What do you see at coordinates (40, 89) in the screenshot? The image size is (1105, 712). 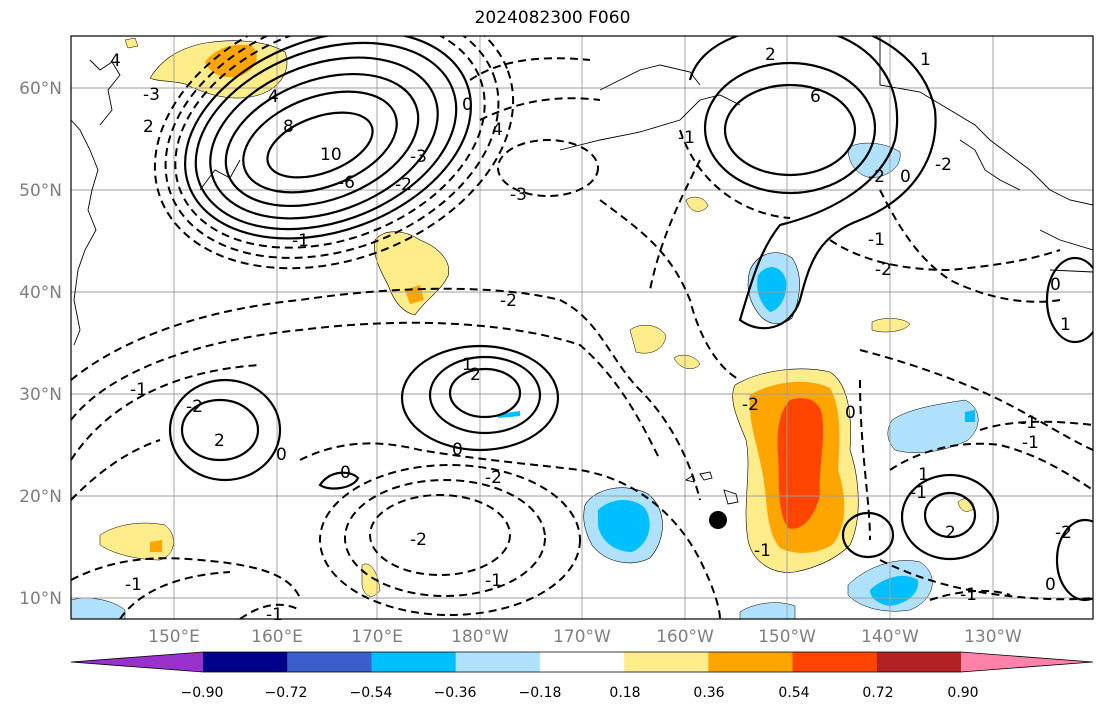 I see `lat-label: 60°N` at bounding box center [40, 89].